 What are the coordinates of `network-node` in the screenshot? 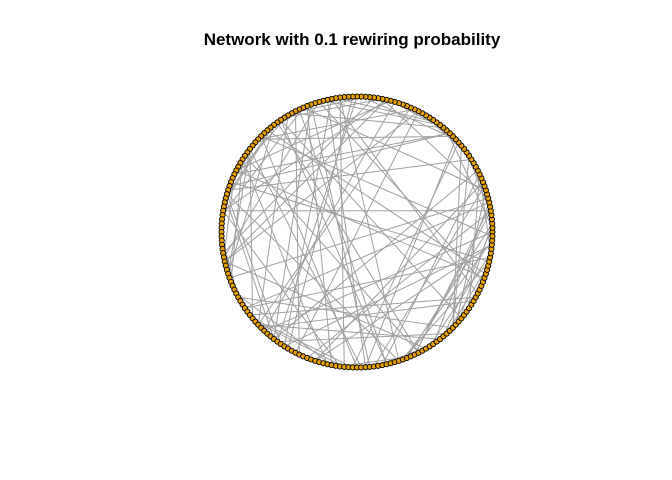 It's located at (492, 236).